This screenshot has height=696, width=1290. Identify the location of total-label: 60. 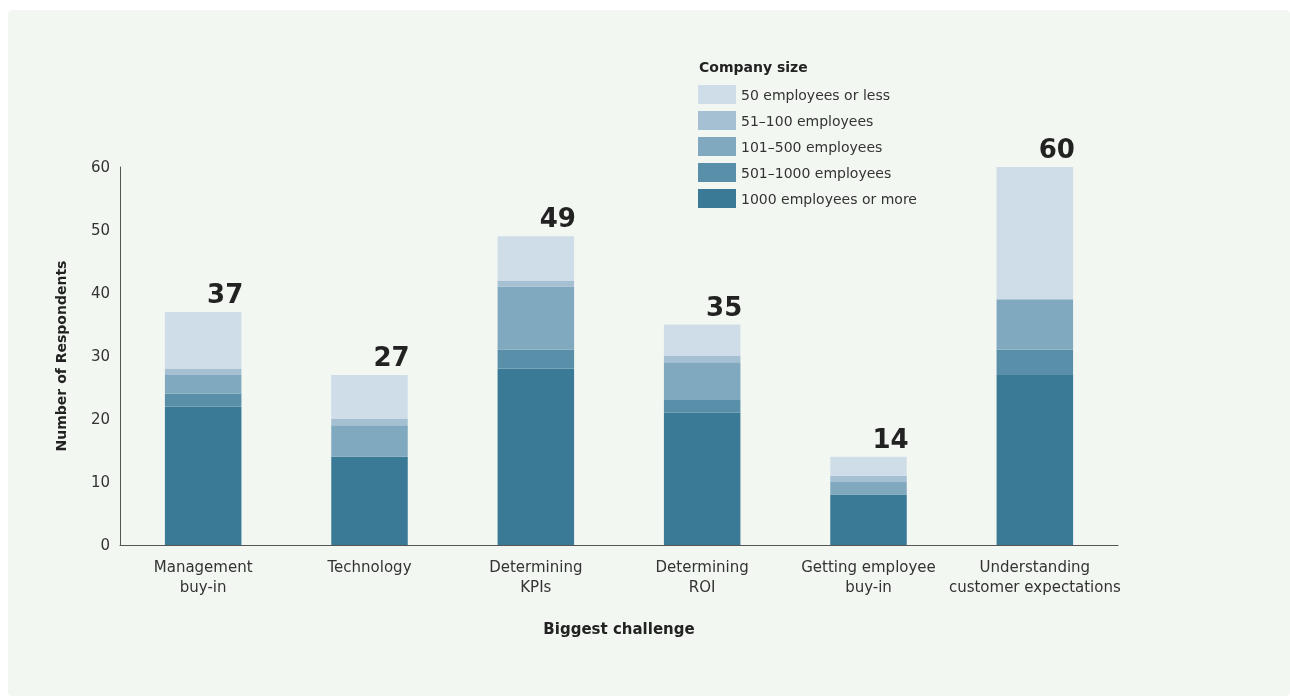
(1056, 149).